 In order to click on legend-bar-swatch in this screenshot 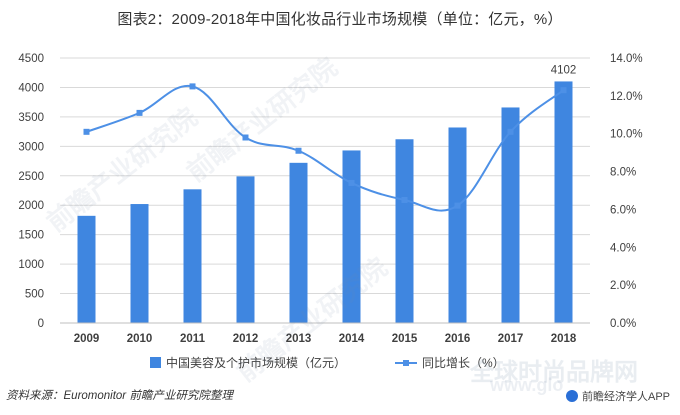, I will do `click(155, 362)`.